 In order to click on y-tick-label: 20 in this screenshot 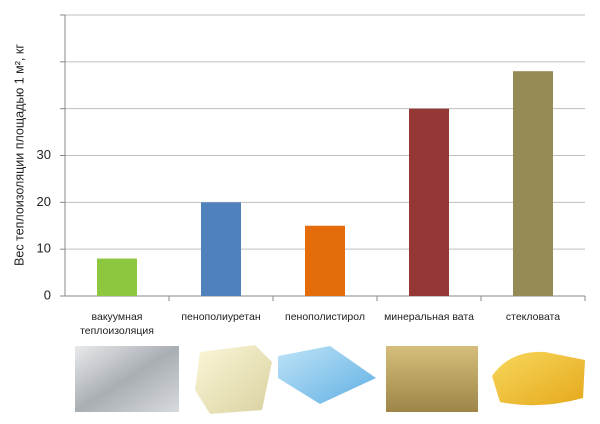, I will do `click(44, 201)`.